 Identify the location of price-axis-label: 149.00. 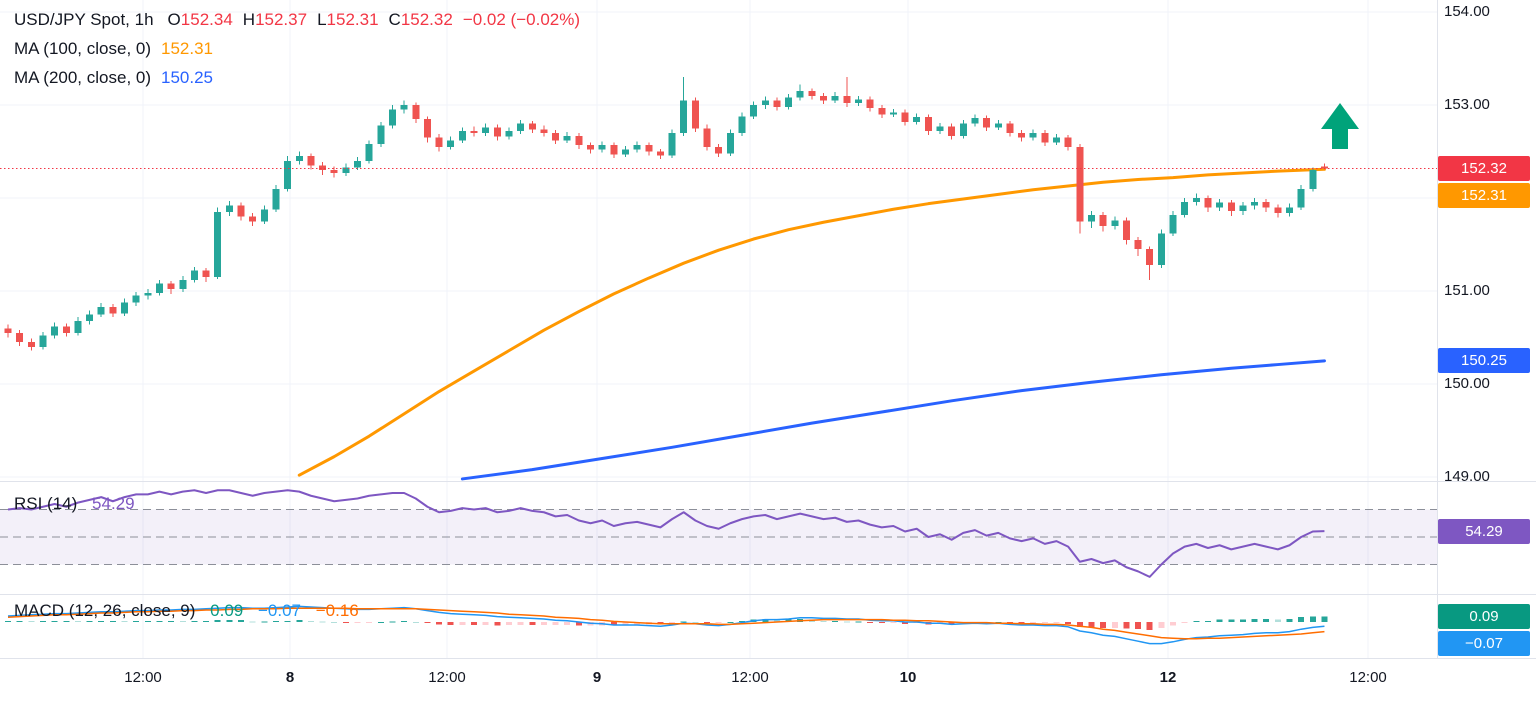
(1467, 477).